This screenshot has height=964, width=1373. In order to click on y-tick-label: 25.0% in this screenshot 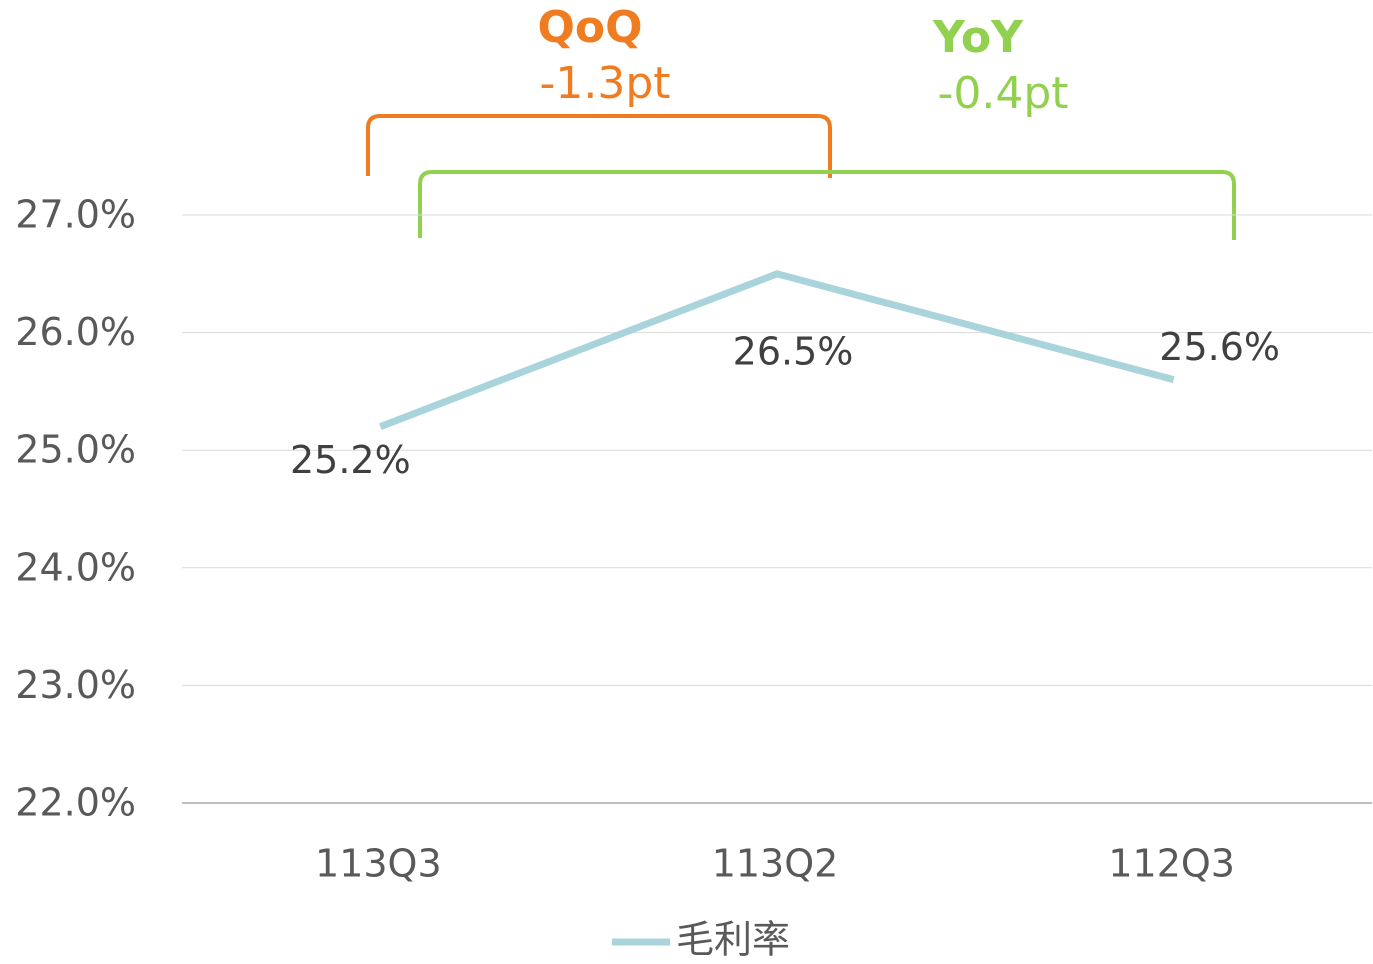, I will do `click(75, 450)`.